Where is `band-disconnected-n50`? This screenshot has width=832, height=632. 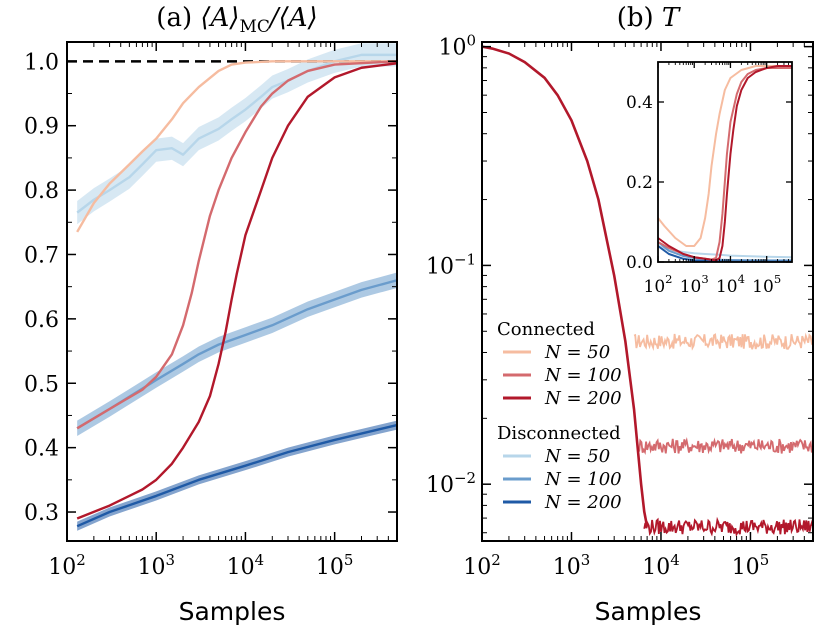 band-disconnected-n50 is located at coordinates (237, 134).